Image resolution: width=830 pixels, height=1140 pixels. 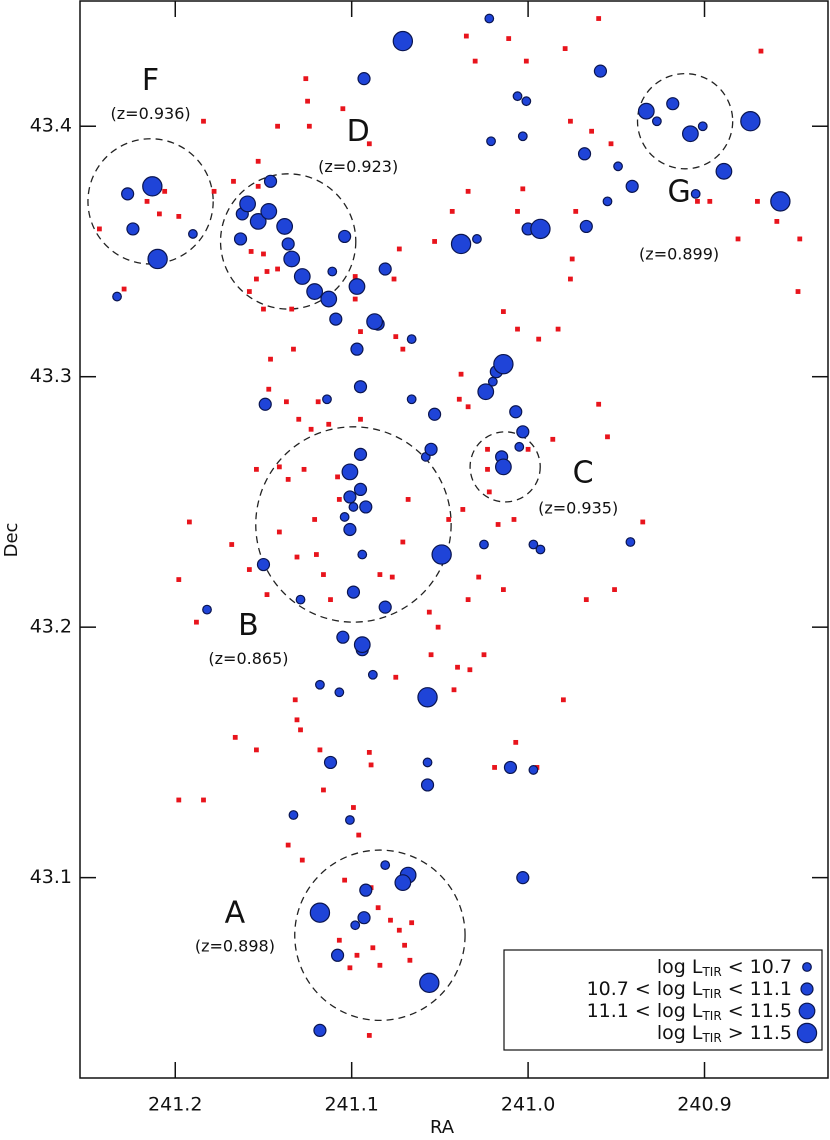 I want to click on cluster-redshift: (z=0.935), so click(x=578, y=507).